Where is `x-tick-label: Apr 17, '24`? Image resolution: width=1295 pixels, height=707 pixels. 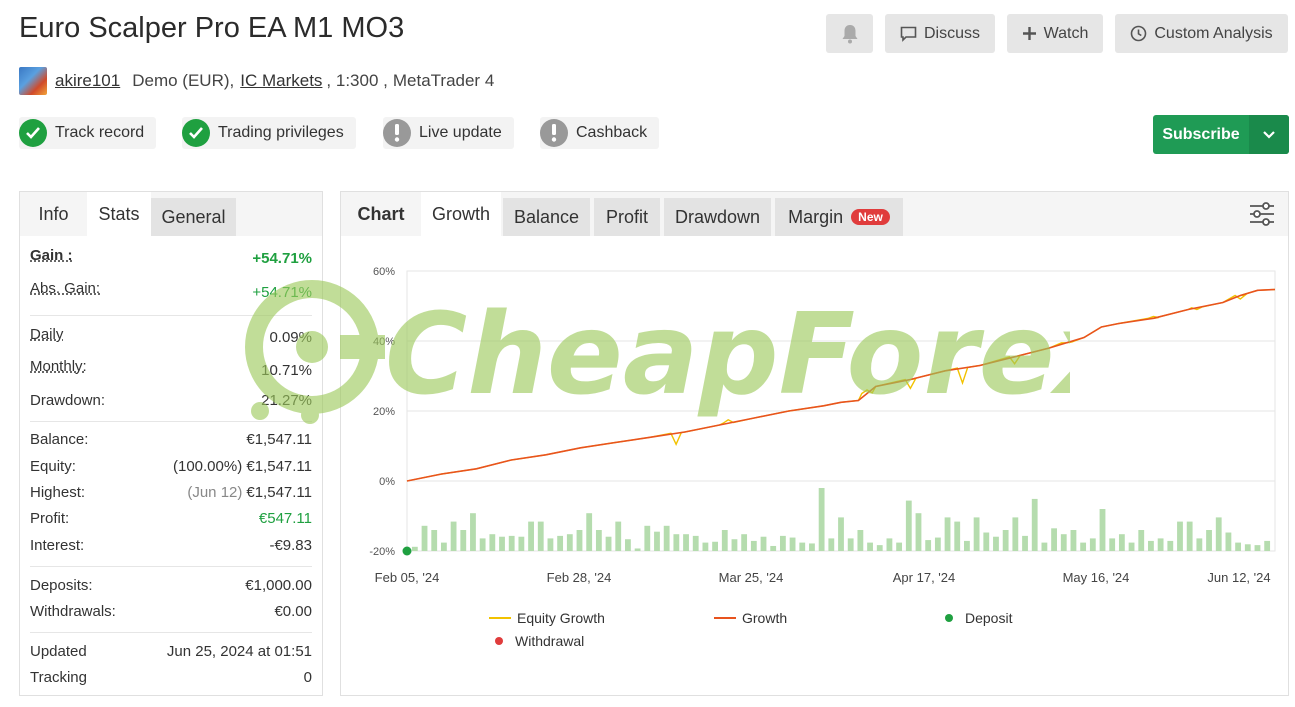 x-tick-label: Apr 17, '24 is located at coordinates (924, 577).